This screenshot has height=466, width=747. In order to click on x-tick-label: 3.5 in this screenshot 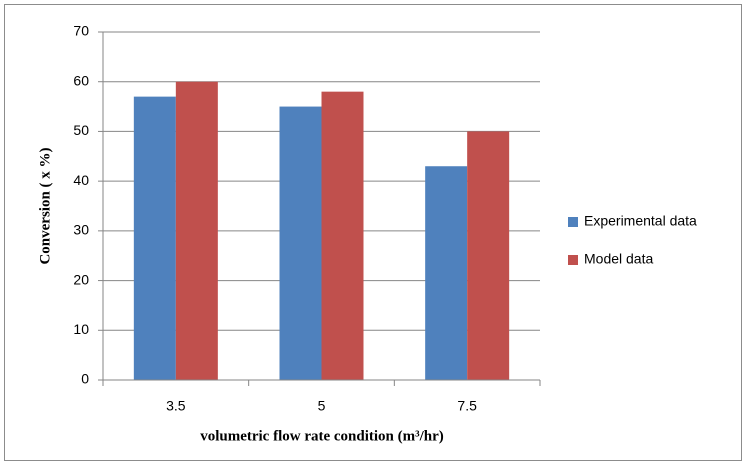, I will do `click(176, 406)`.